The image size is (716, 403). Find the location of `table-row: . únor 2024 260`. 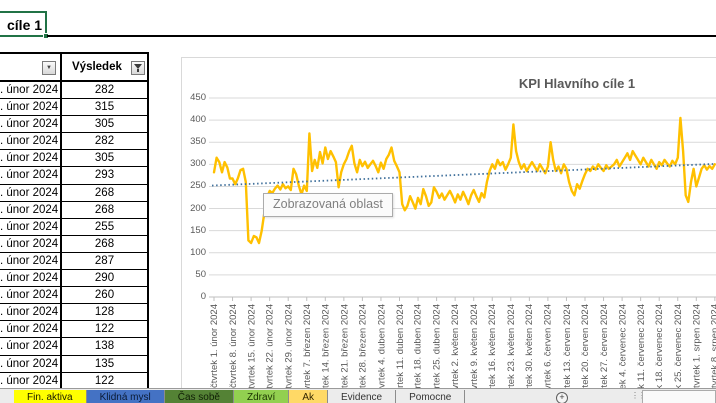

table-row: . únor 2024 260 is located at coordinates (73, 296).